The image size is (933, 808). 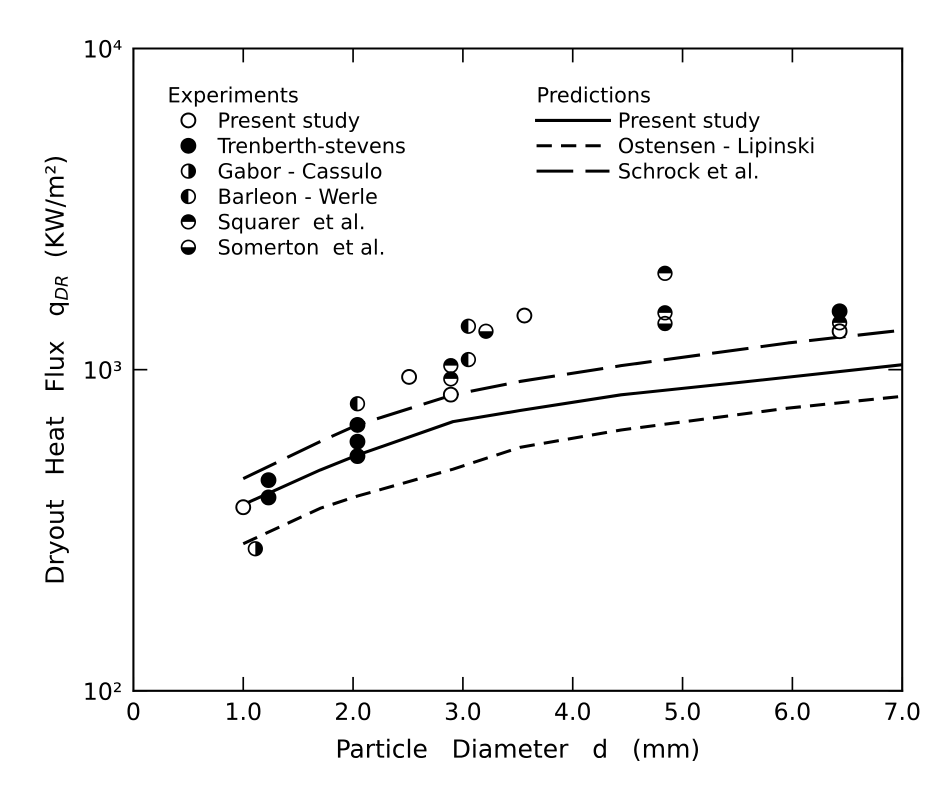 I want to click on legend-label: Squarer et al., so click(x=291, y=223).